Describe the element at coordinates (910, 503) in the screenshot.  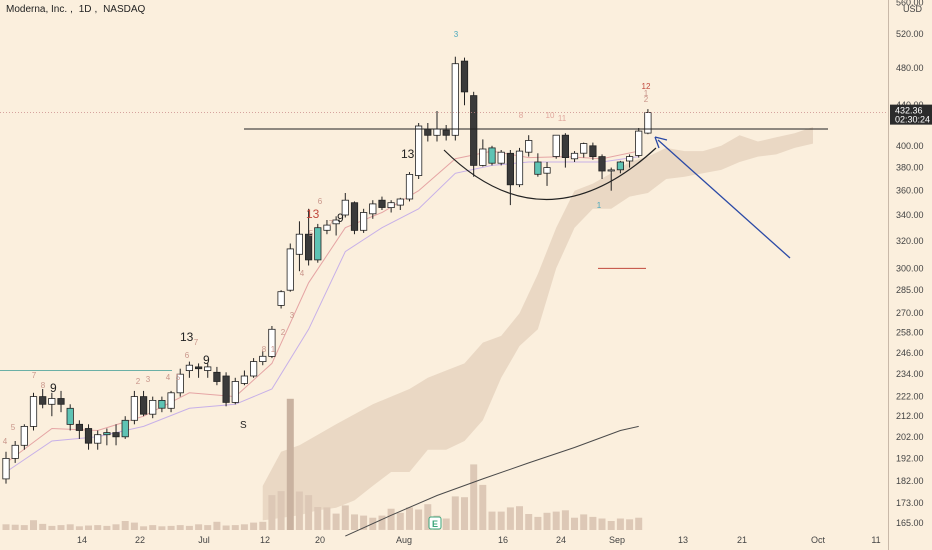
I see `price-tick-label: 173.00` at that location.